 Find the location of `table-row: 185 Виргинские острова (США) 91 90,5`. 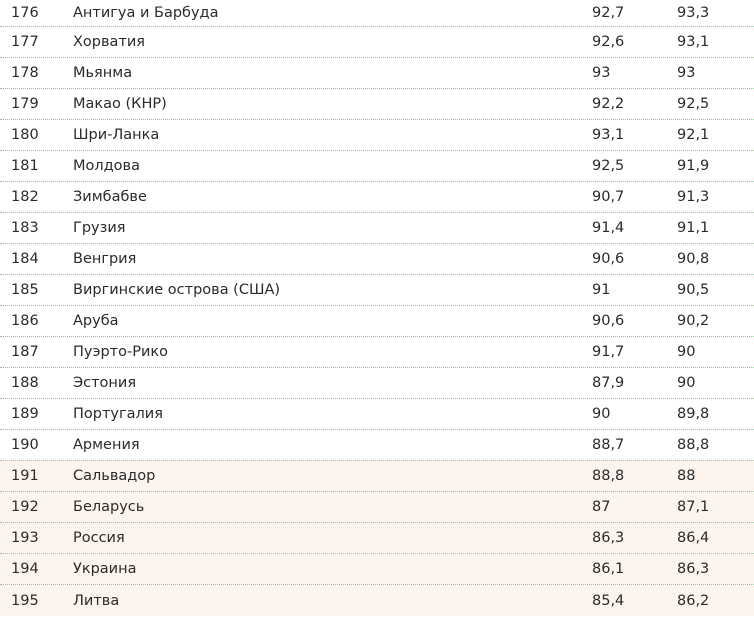

table-row: 185 Виргинские острова (США) 91 90,5 is located at coordinates (377, 290).